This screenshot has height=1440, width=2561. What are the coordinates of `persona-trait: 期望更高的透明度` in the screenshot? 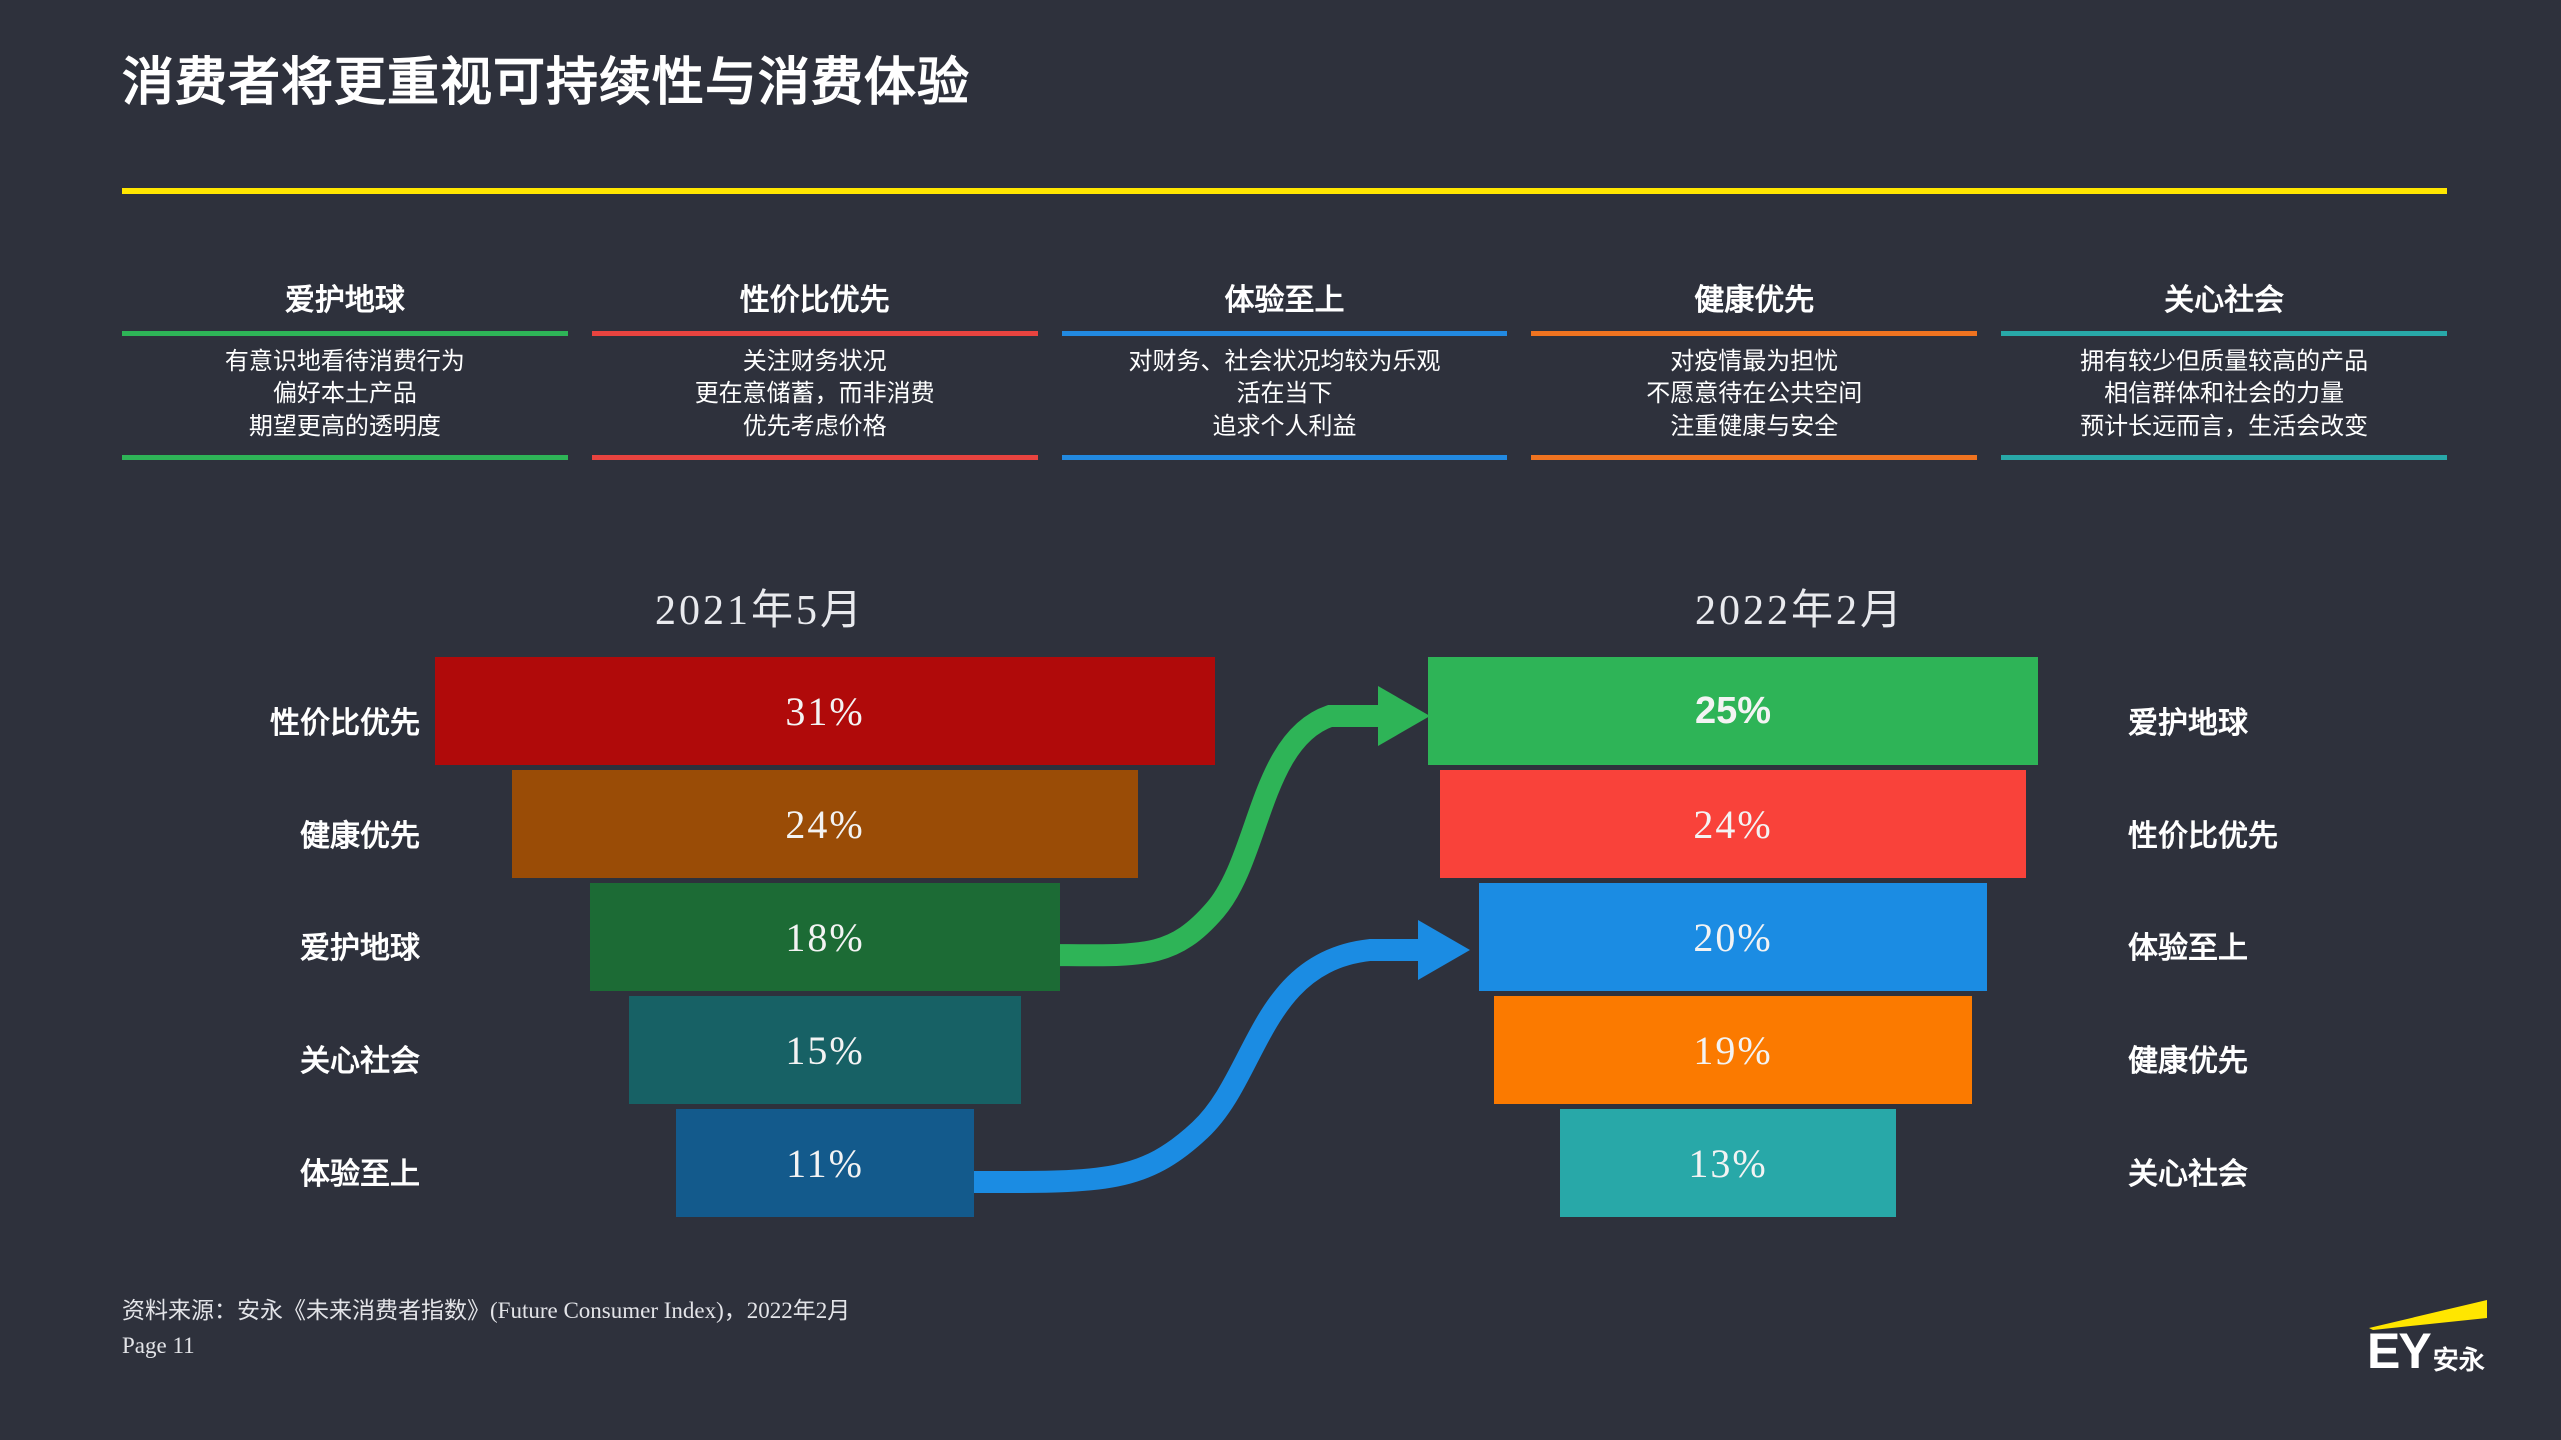 It's located at (344, 427).